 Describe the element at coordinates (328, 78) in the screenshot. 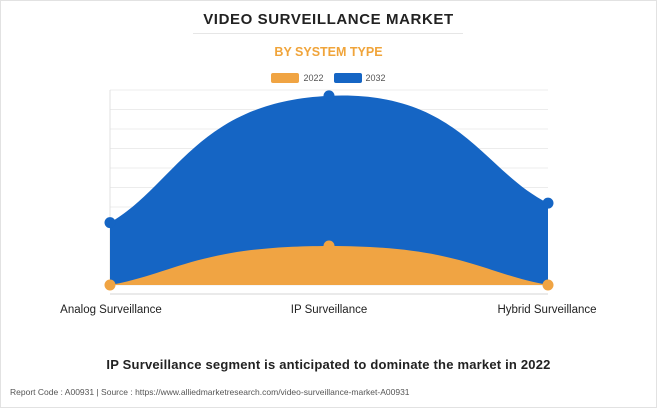

I see `chart-legend: 2022 2032` at that location.